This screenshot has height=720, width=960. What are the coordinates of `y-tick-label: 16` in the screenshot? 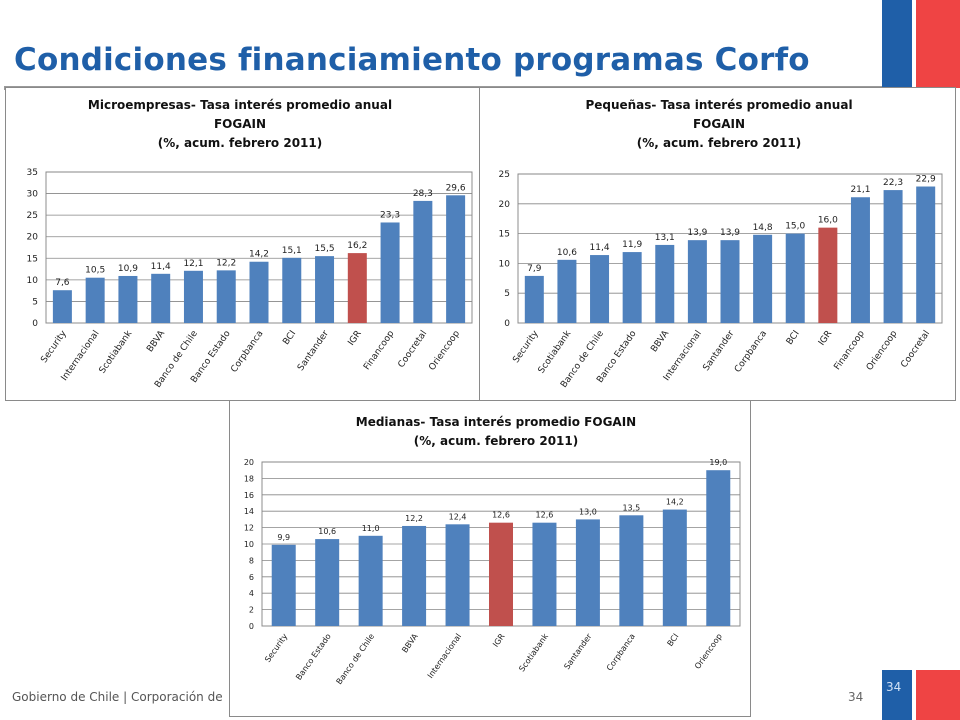 It's located at (249, 495).